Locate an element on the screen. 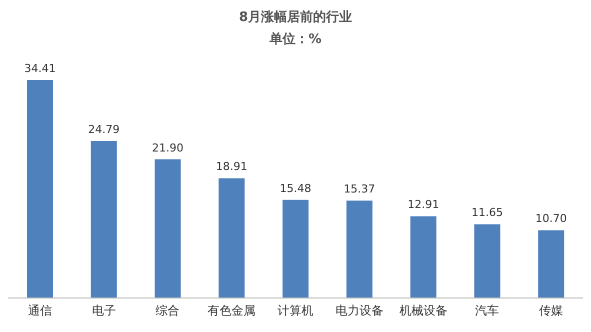 This screenshot has width=591, height=332. x-tick-label: 电子 is located at coordinates (104, 311).